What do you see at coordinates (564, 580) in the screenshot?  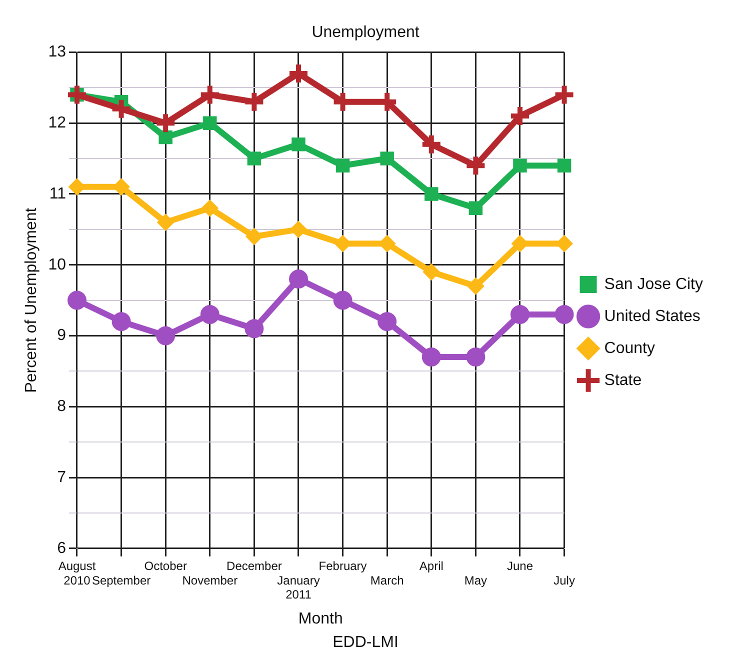 I see `x-tick-label: July` at bounding box center [564, 580].